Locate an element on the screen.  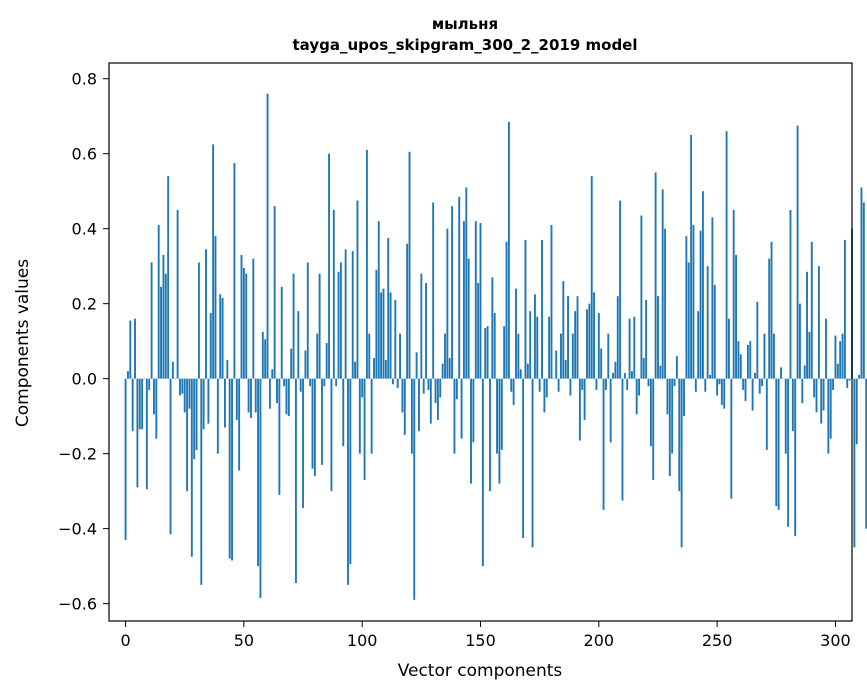
x-tick-label: 200 is located at coordinates (599, 640).